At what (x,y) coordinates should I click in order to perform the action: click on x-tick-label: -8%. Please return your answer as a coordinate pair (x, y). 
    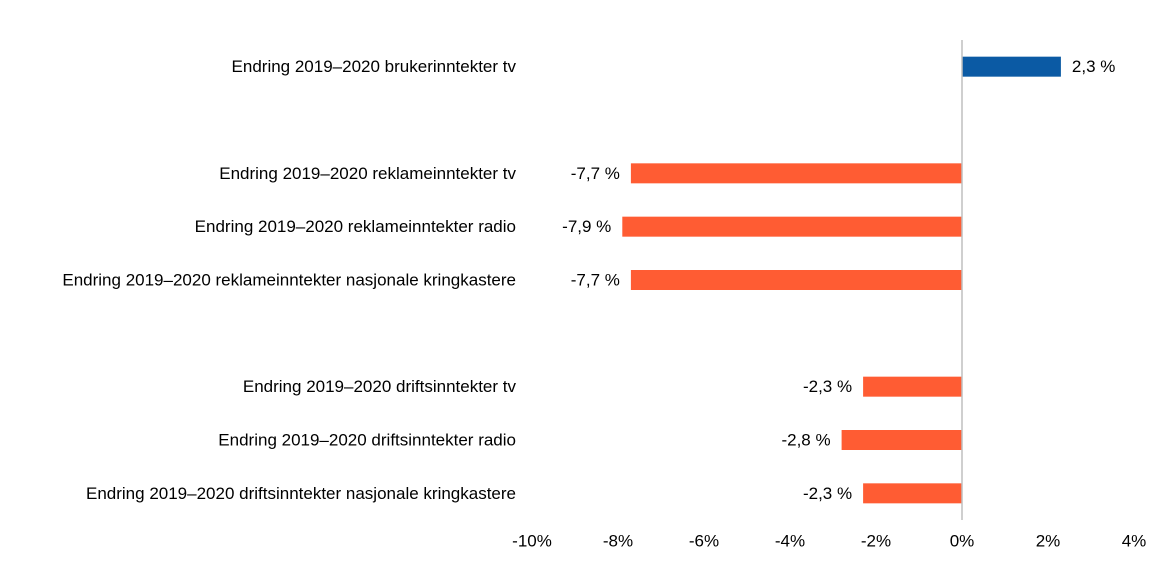
    Looking at the image, I should click on (618, 541).